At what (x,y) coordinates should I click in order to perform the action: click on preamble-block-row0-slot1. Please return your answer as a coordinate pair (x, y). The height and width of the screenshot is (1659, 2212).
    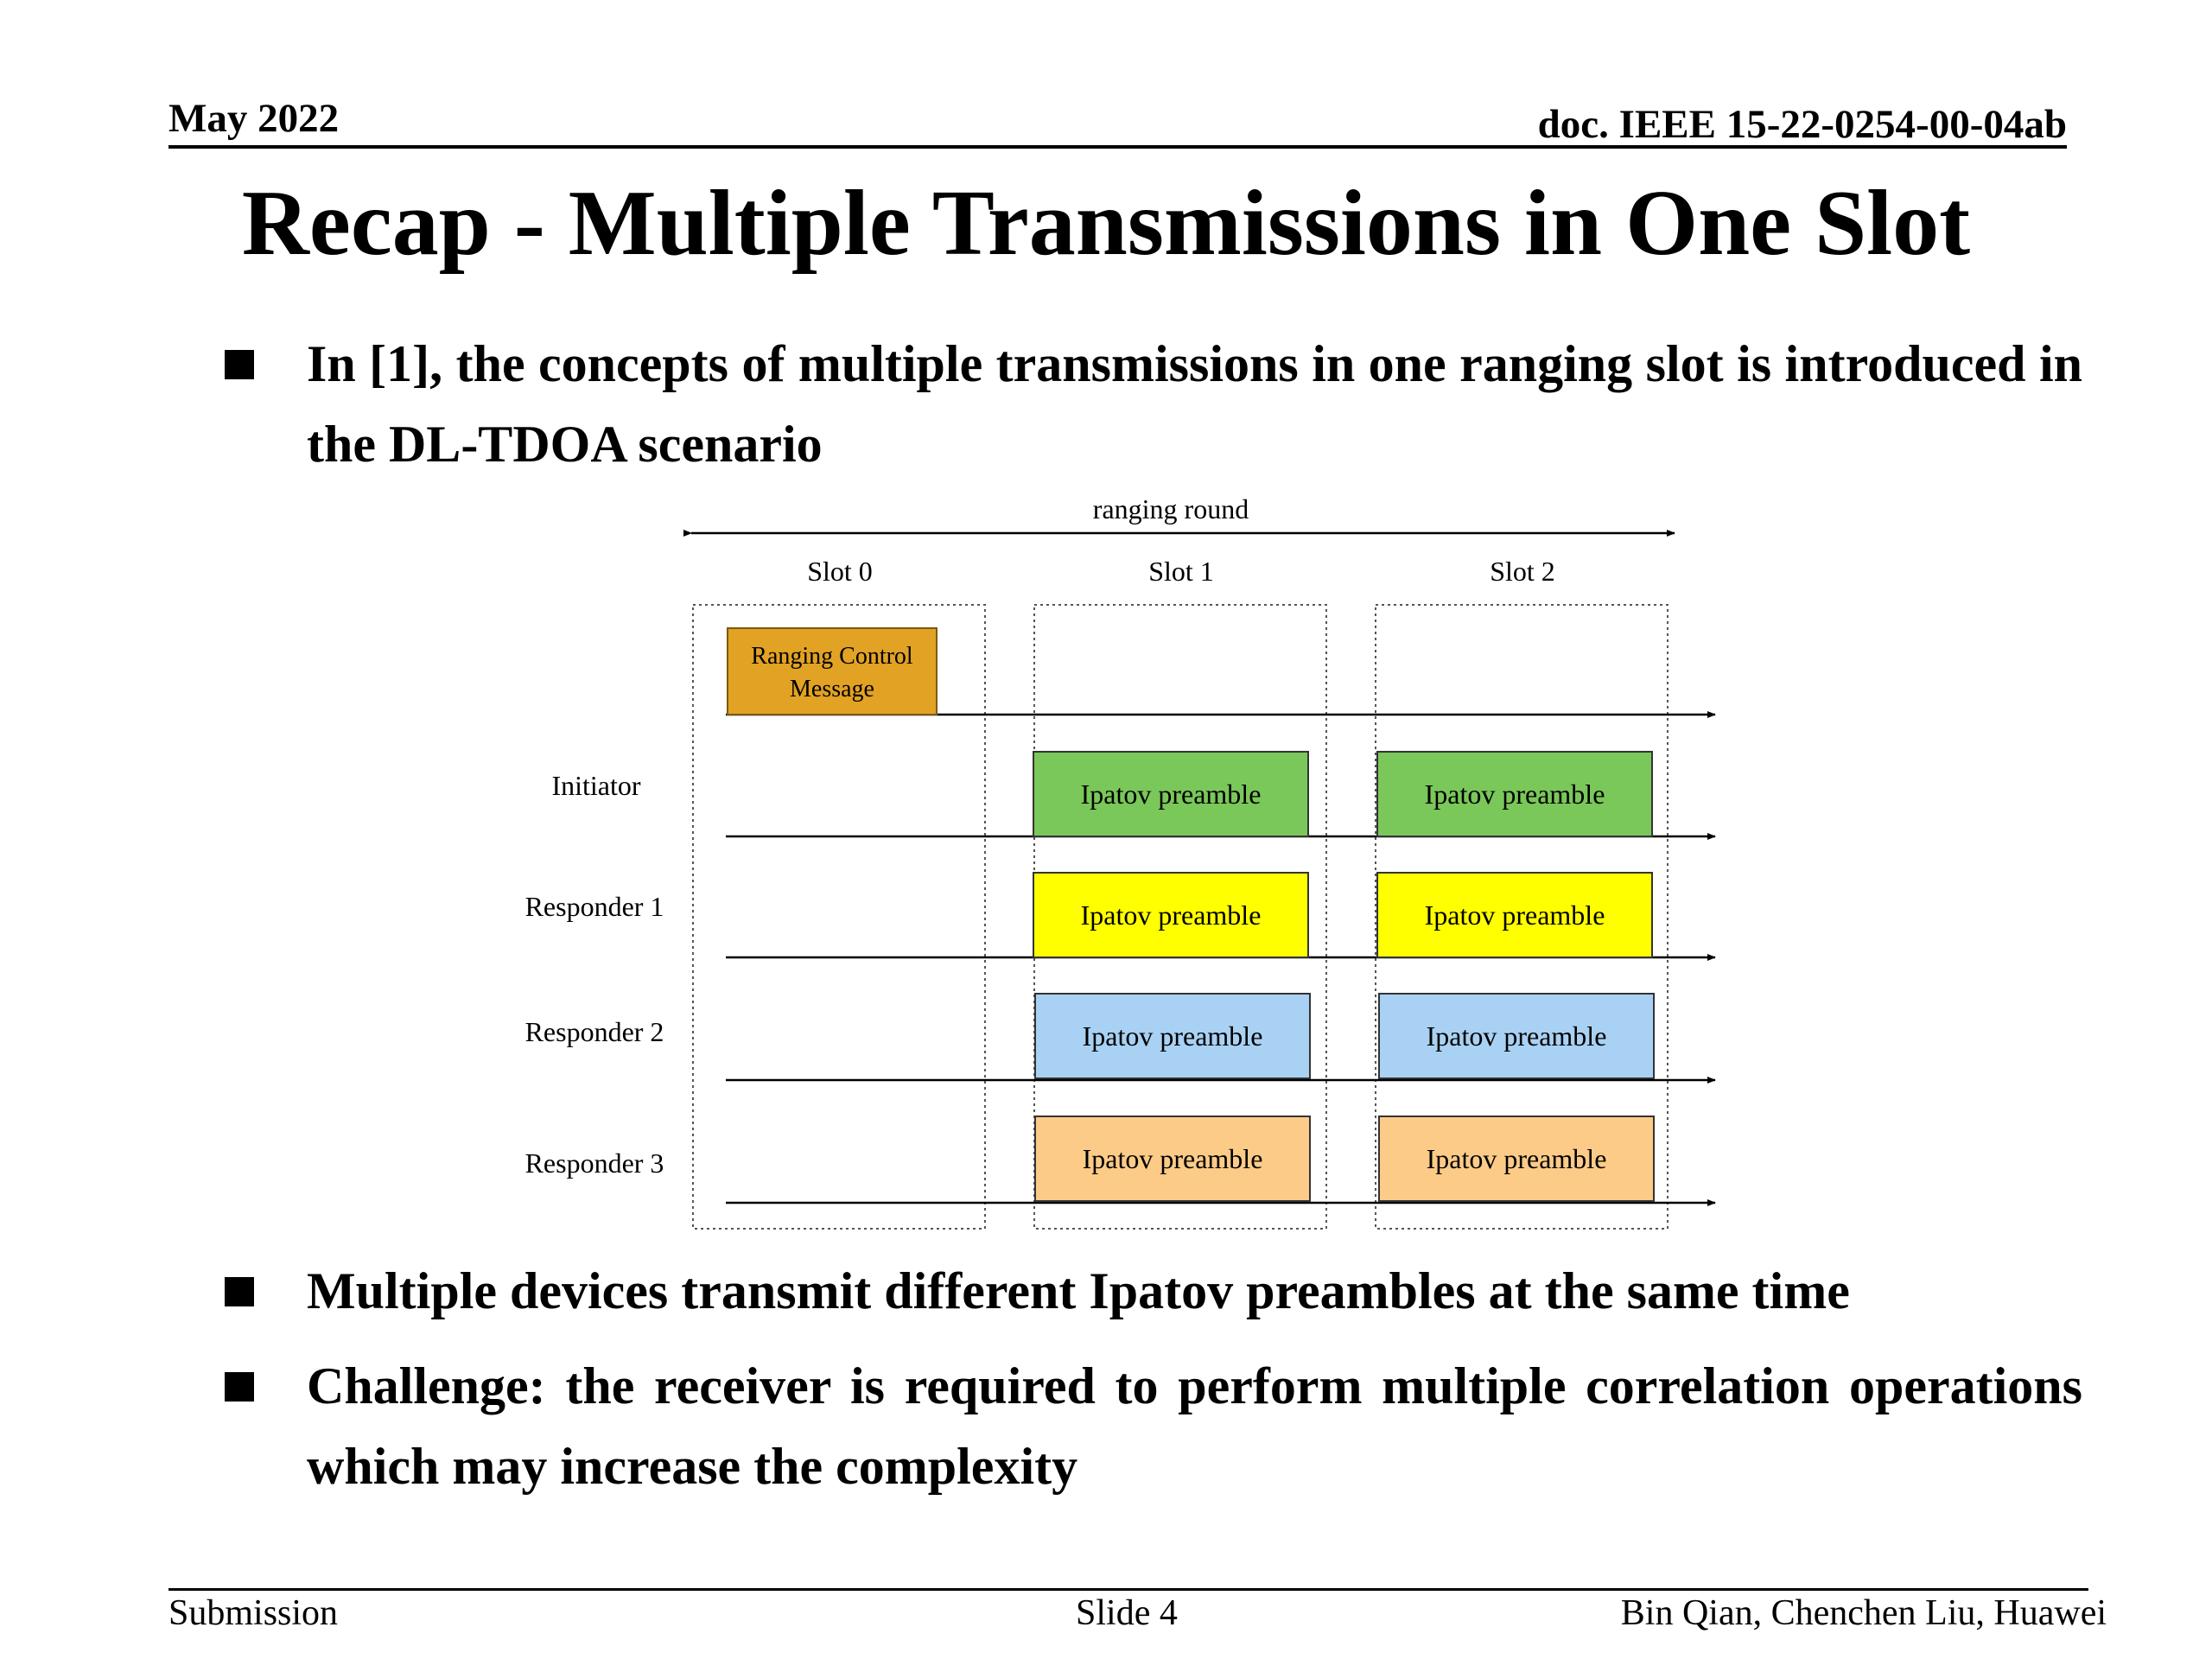
    Looking at the image, I should click on (1171, 794).